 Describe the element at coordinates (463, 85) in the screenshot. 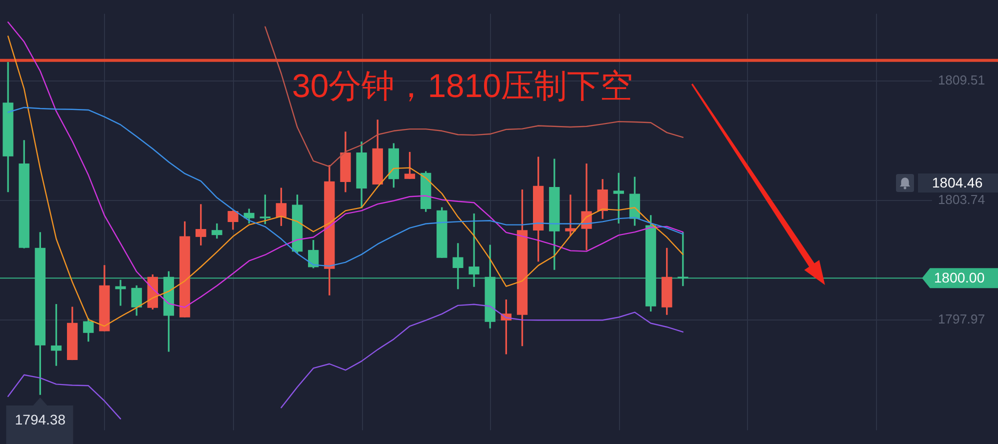

I see `text: 30分钟，1810压制下空` at that location.